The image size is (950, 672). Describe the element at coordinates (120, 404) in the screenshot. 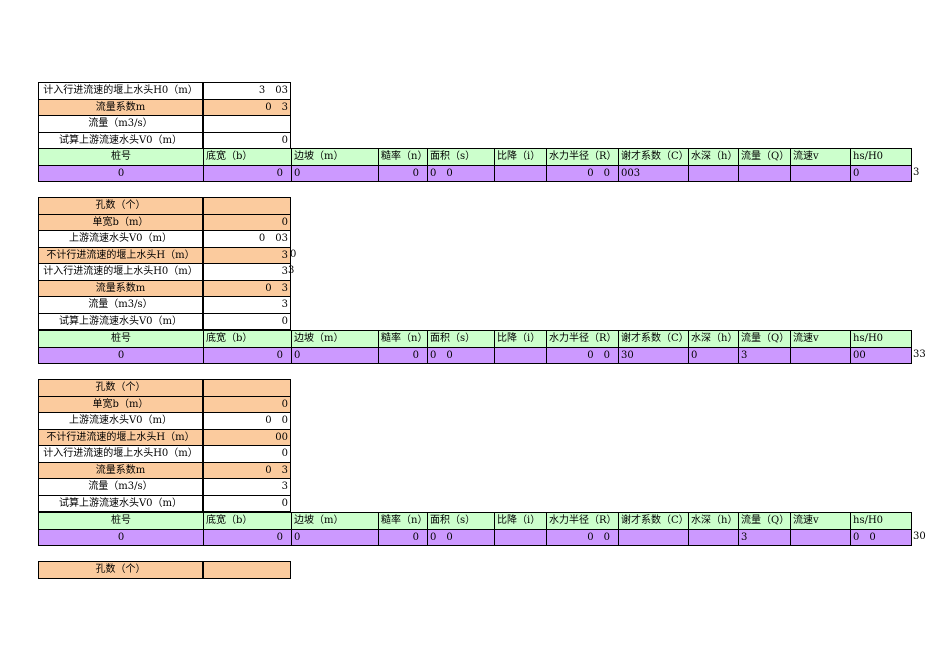

I see `param-label: 单宽b（m）` at that location.